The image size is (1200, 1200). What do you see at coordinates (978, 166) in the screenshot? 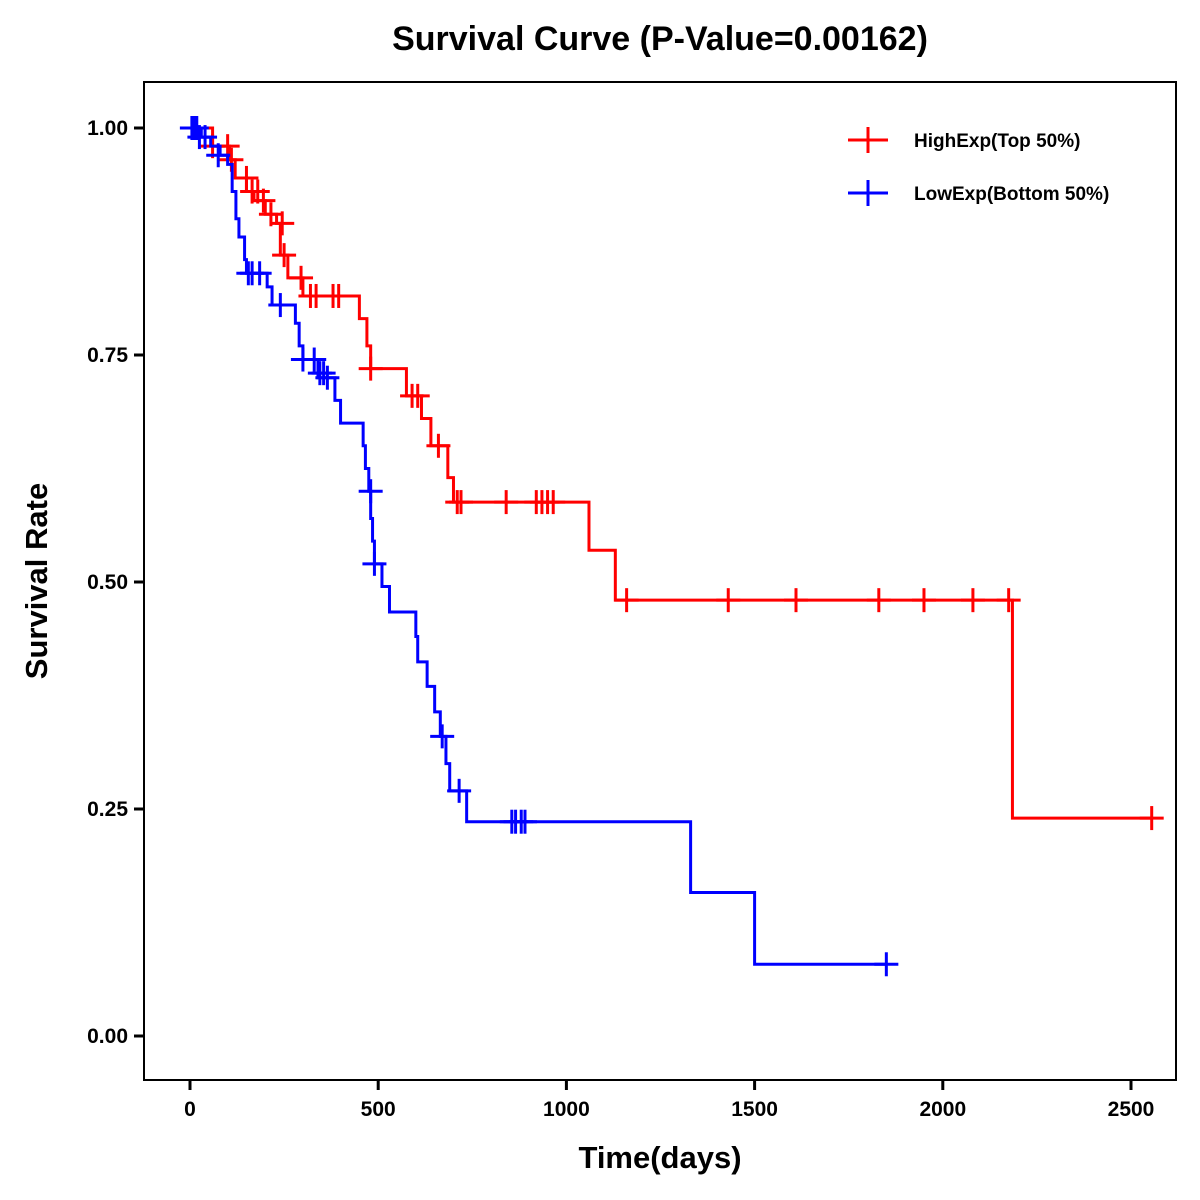
I see `legend: HighExp(Top 50%) LowExp(Bottom 50%)` at bounding box center [978, 166].